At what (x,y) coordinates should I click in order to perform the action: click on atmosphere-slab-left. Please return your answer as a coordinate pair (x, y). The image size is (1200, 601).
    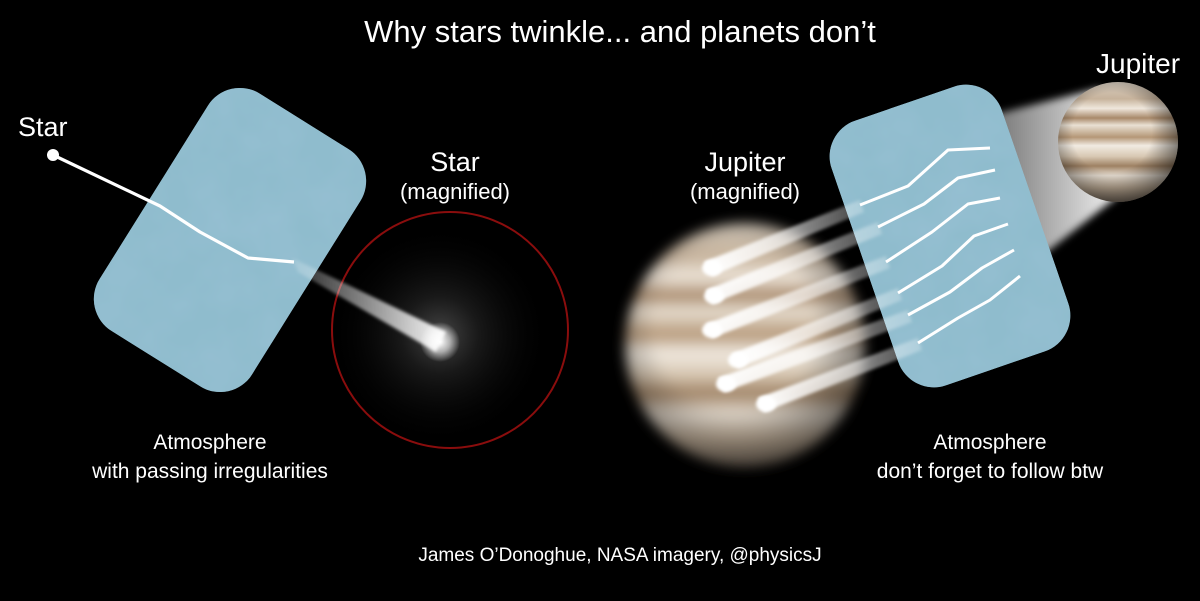
    Looking at the image, I should click on (230, 240).